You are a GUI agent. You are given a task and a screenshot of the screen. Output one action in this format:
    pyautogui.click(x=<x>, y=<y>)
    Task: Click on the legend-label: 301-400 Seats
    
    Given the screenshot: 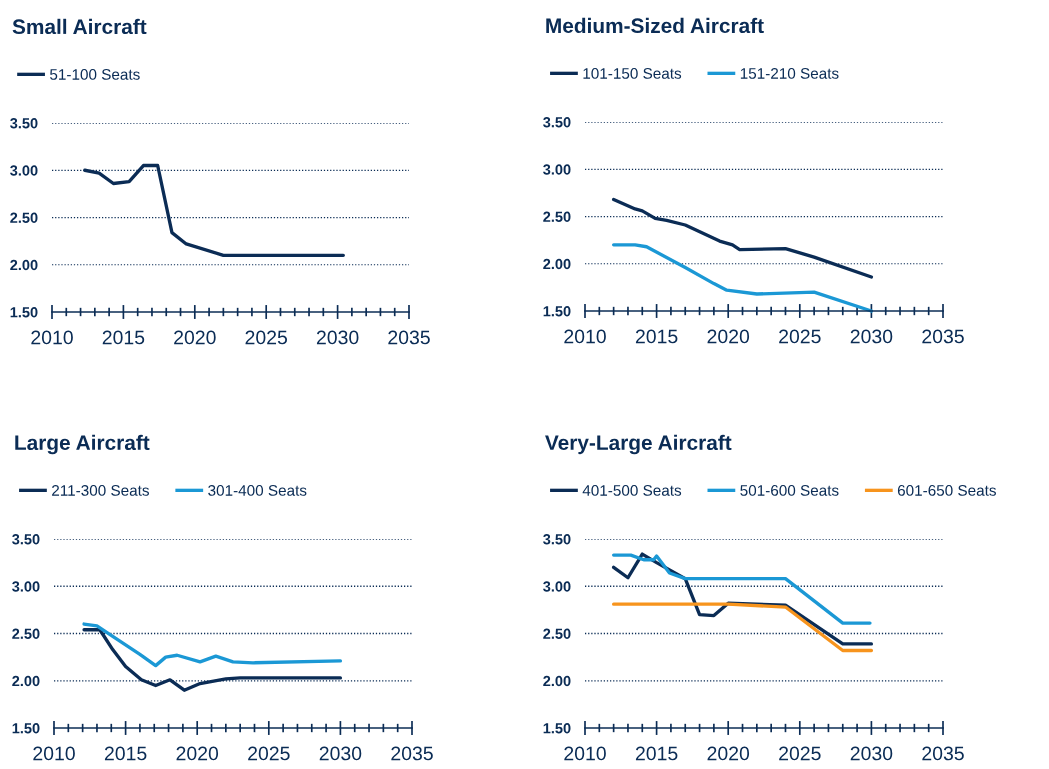 What is the action you would take?
    pyautogui.click(x=257, y=490)
    